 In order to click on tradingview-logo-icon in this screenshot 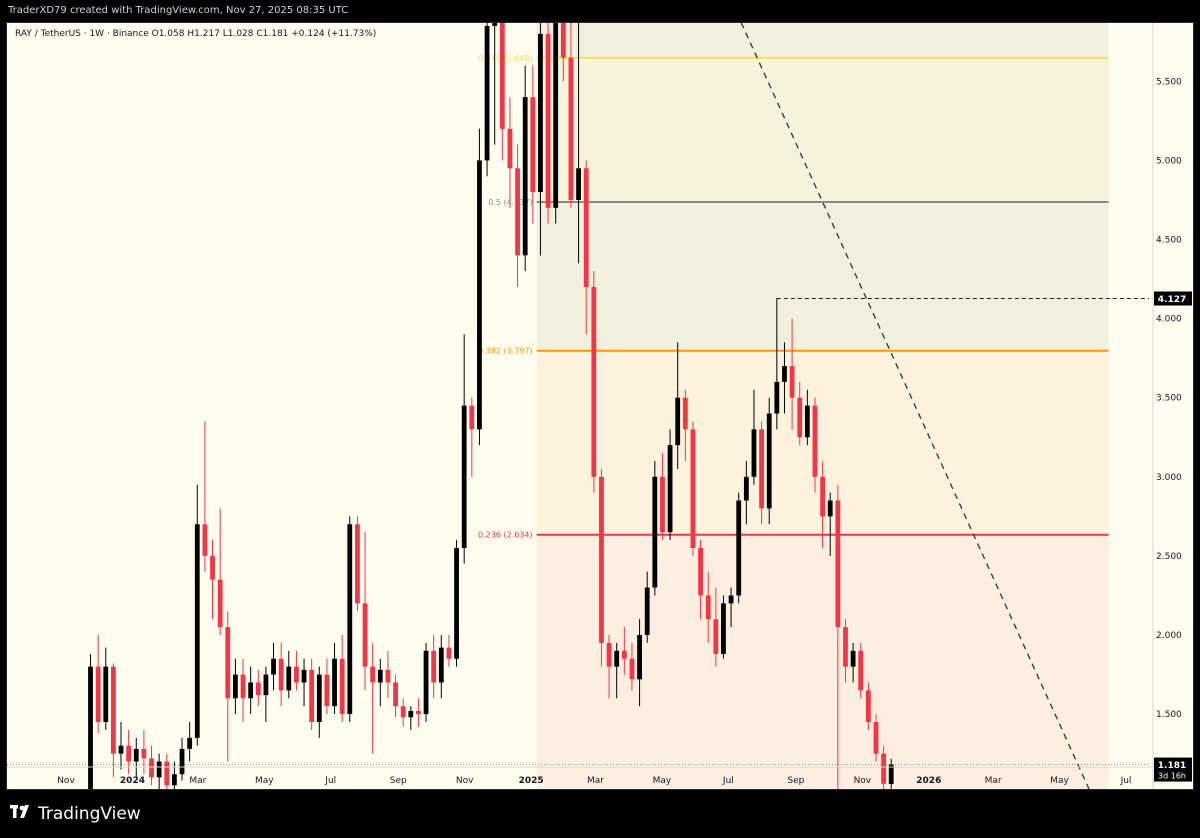, I will do `click(21, 814)`.